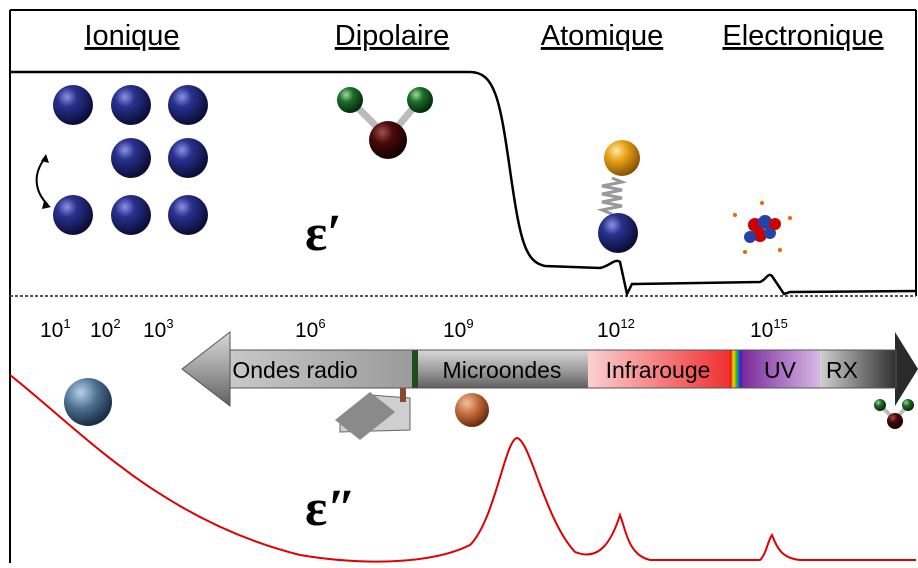 The image size is (918, 568). Describe the element at coordinates (66, 323) in the screenshot. I see `frequency-exponent: 1` at that location.